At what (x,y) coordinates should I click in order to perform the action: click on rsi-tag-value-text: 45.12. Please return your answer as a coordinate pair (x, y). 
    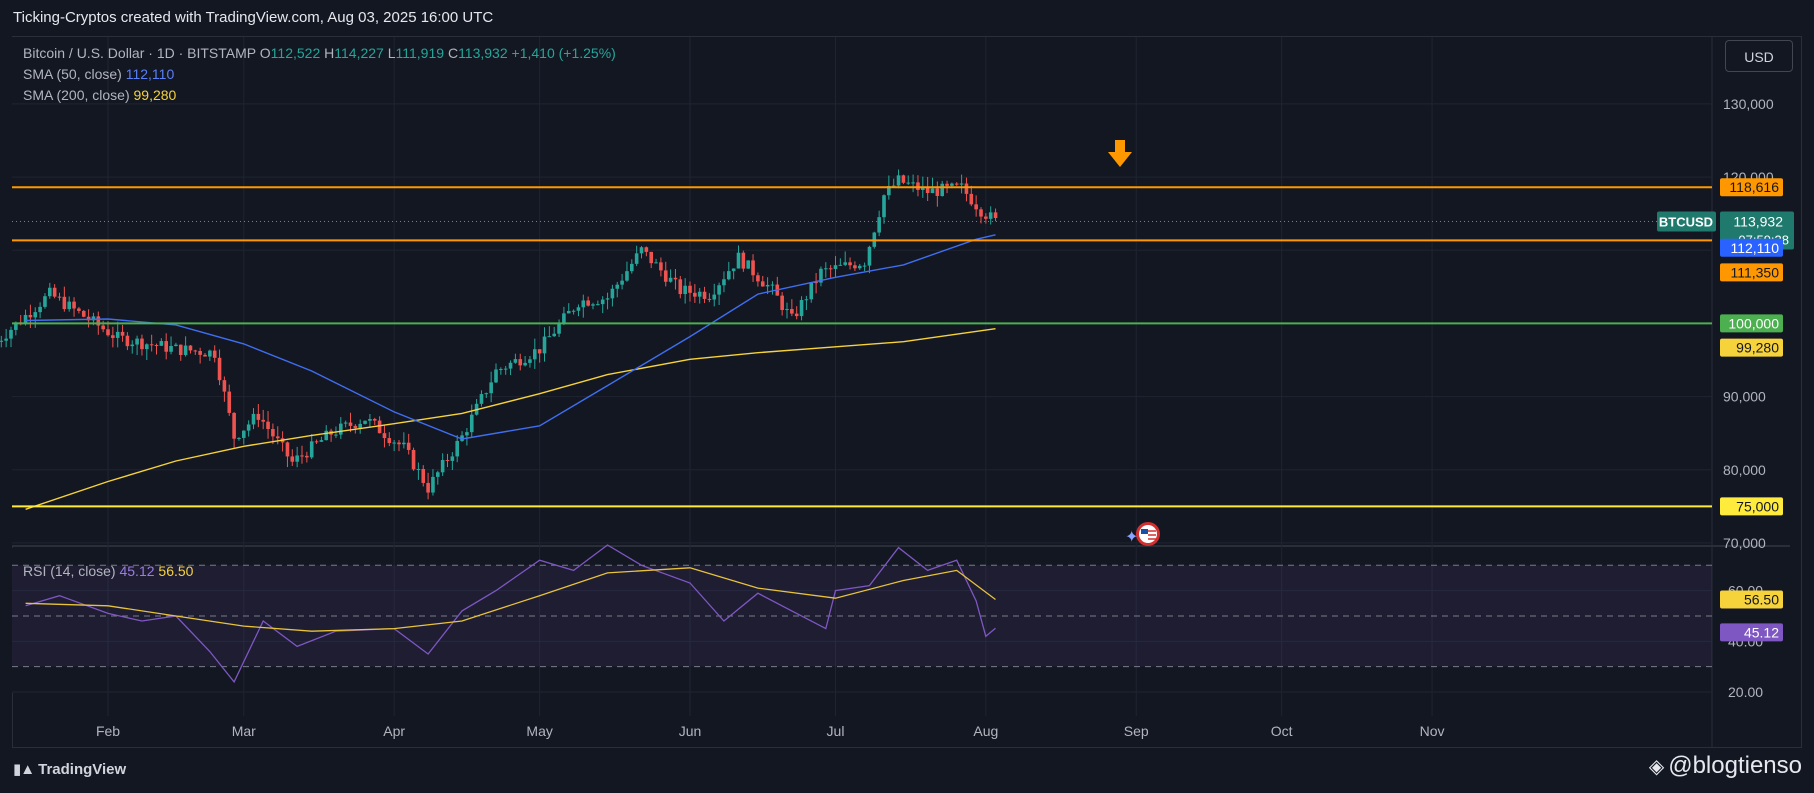
    Looking at the image, I should click on (1761, 632).